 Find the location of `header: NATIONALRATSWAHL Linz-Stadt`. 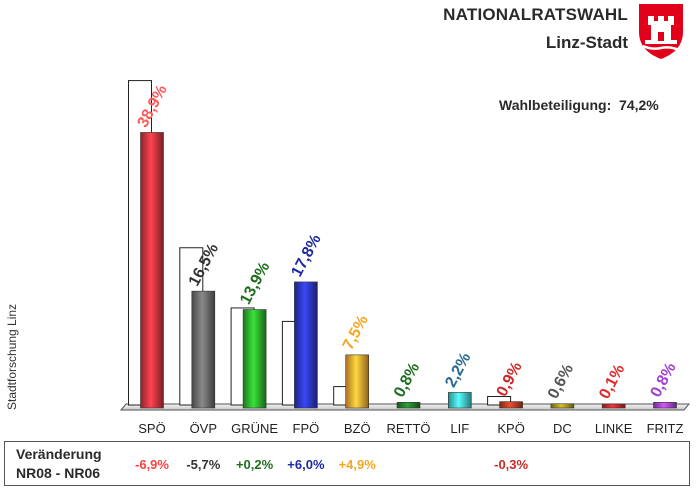

header: NATIONALRATSWAHL Linz-Stadt is located at coordinates (350, 30).